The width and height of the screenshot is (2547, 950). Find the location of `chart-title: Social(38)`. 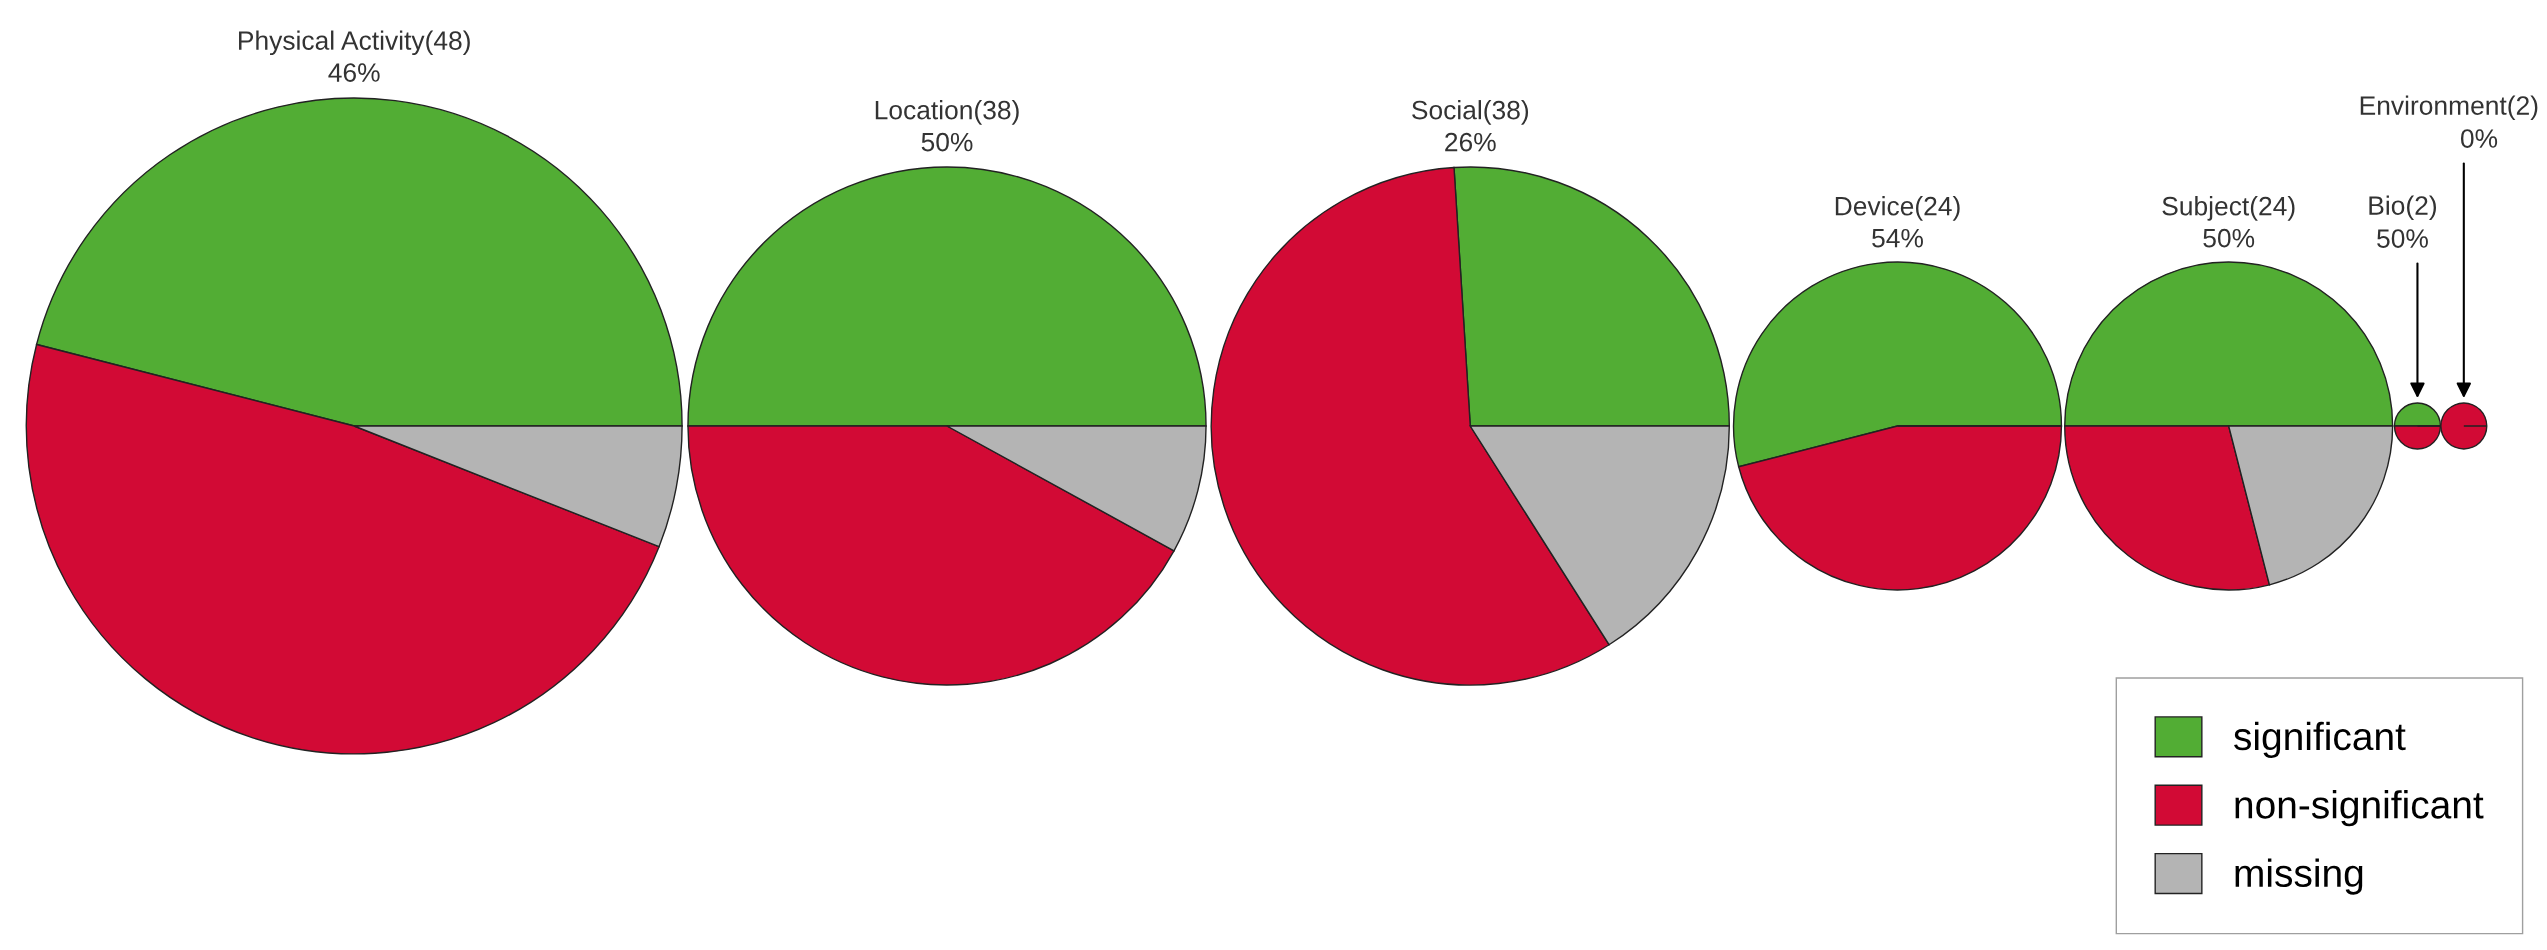

chart-title: Social(38) is located at coordinates (1470, 112).